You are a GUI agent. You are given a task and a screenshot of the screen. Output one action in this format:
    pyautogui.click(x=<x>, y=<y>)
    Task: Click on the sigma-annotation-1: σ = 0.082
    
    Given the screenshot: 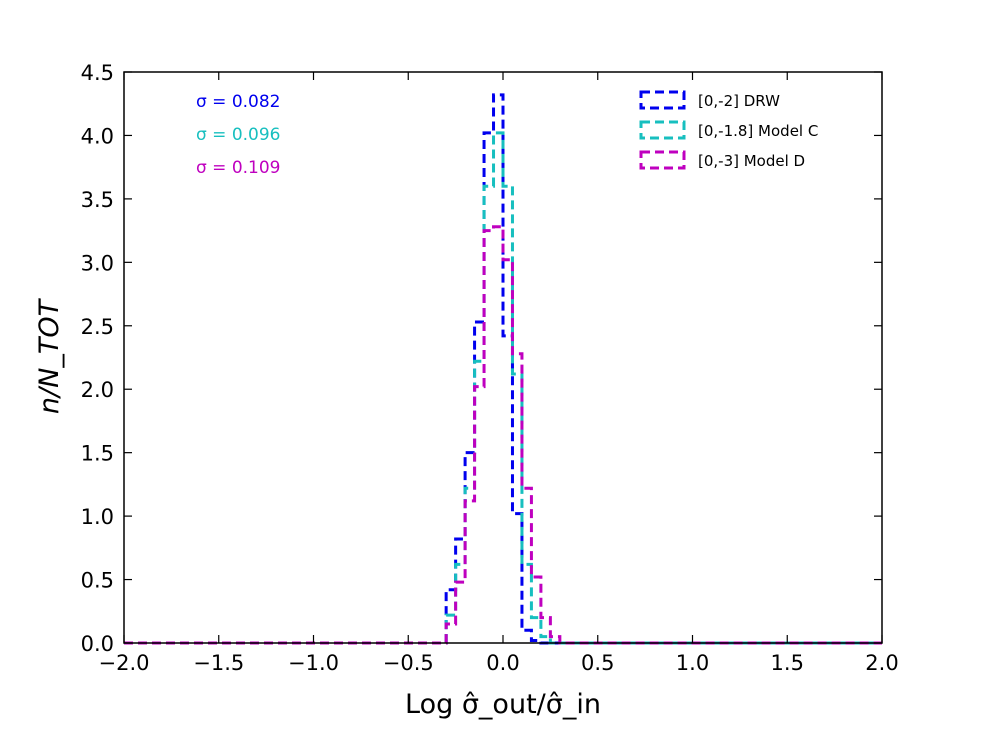 What is the action you would take?
    pyautogui.click(x=238, y=102)
    